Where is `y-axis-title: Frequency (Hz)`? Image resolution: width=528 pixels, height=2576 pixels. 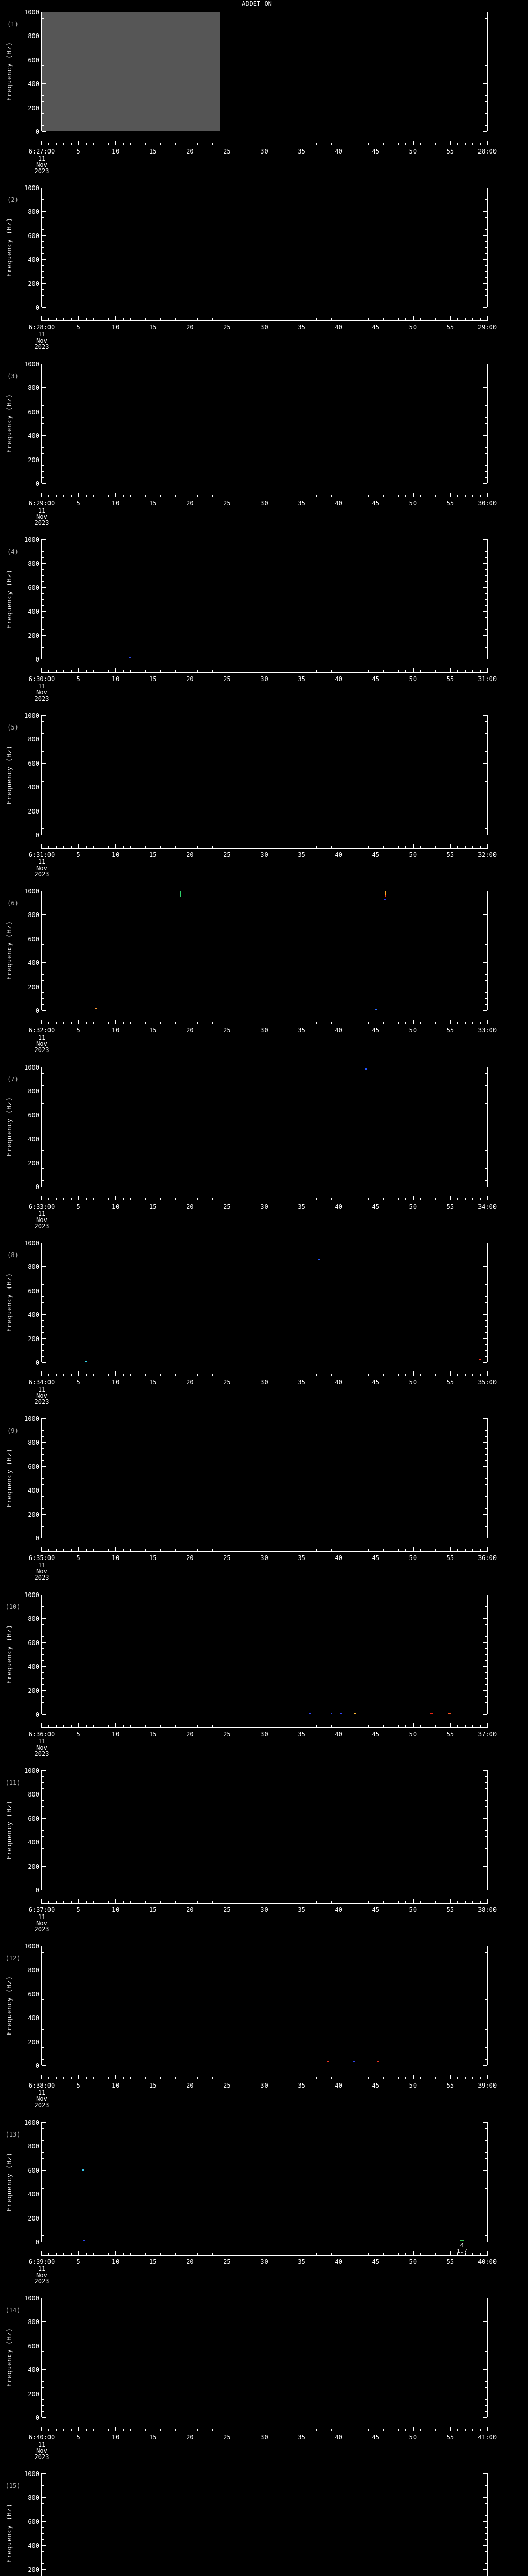 y-axis-title: Frequency (Hz) is located at coordinates (9, 599).